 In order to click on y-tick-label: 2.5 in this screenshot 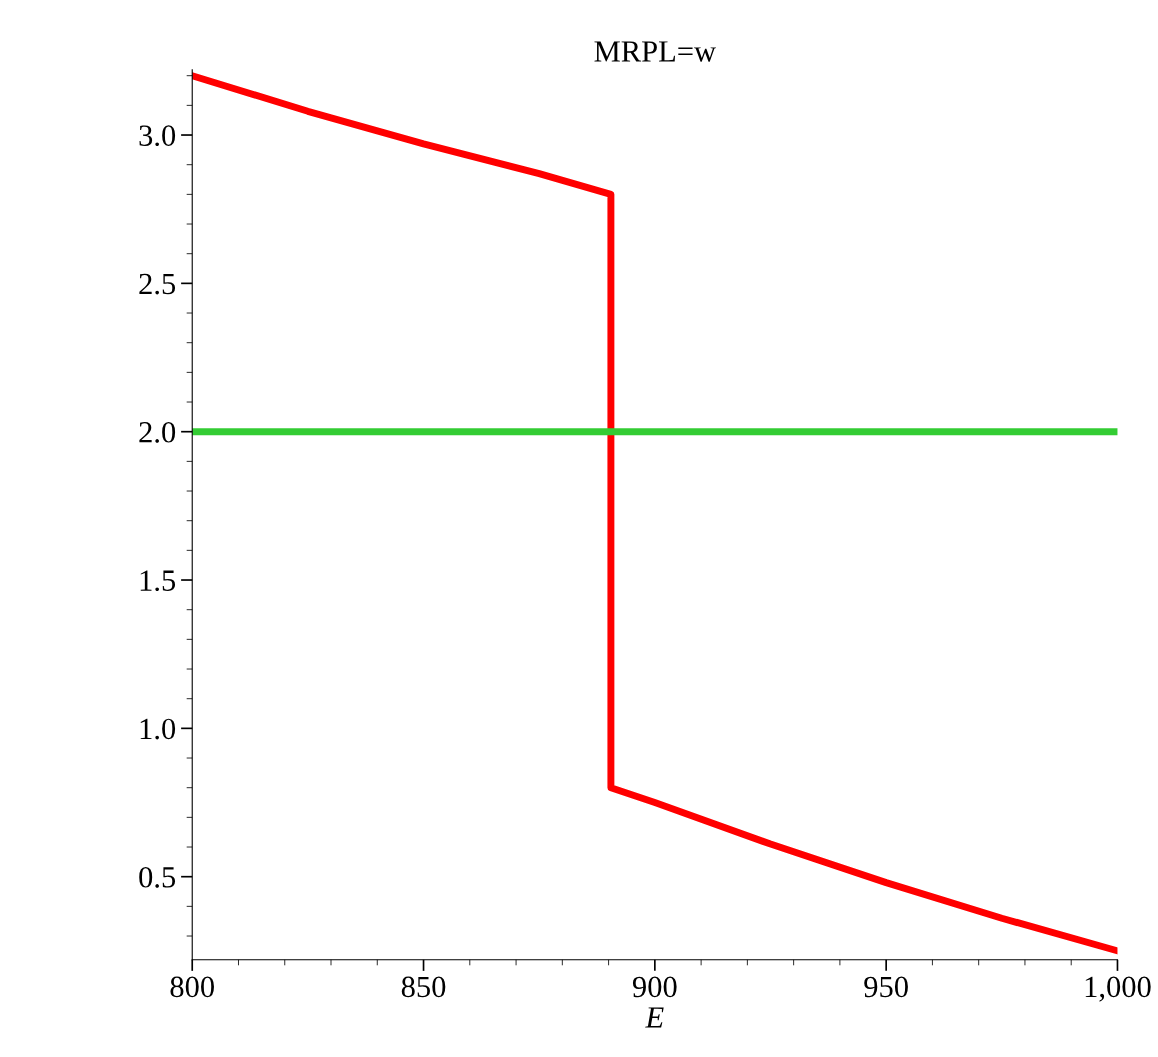, I will do `click(157, 284)`.